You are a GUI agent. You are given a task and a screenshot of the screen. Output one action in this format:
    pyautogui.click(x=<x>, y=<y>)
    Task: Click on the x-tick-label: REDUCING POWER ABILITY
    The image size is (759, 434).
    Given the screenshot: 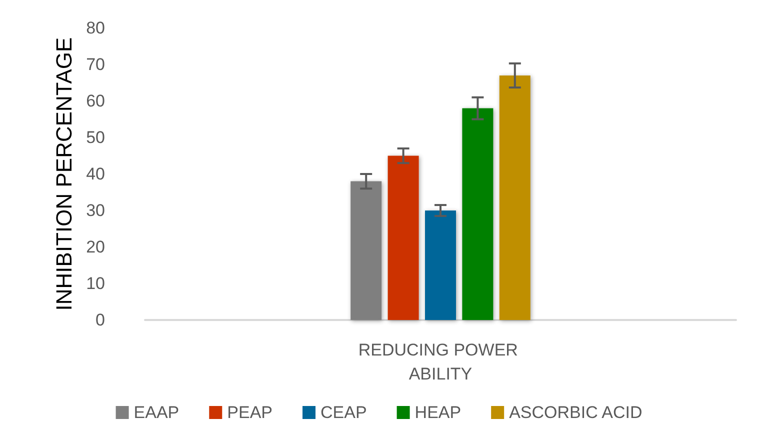 What is the action you would take?
    pyautogui.click(x=440, y=362)
    